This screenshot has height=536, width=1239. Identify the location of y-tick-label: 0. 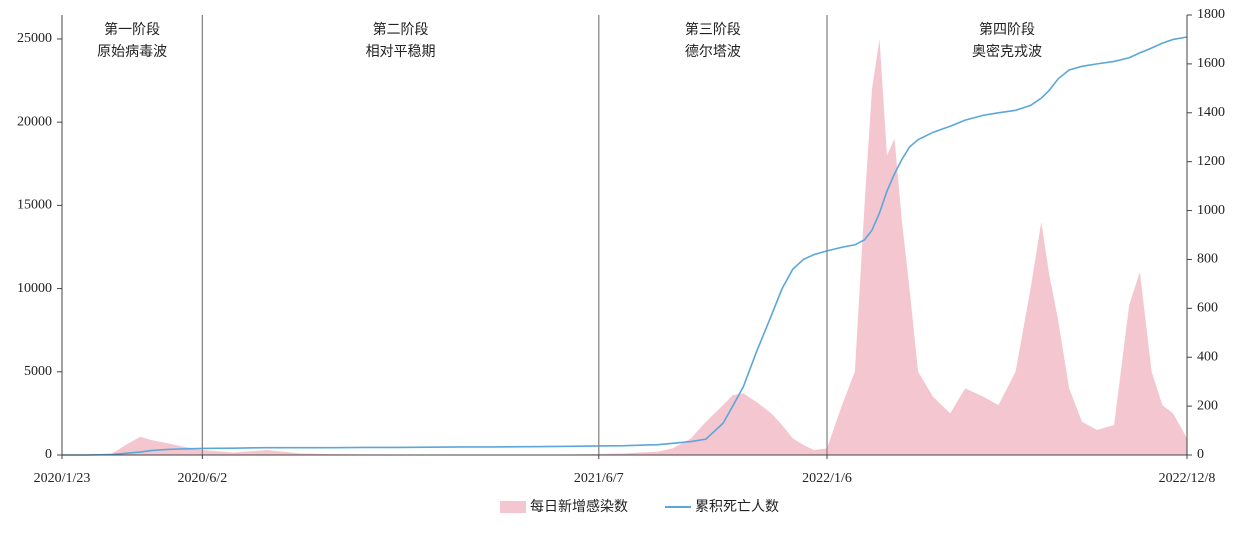
(48, 454).